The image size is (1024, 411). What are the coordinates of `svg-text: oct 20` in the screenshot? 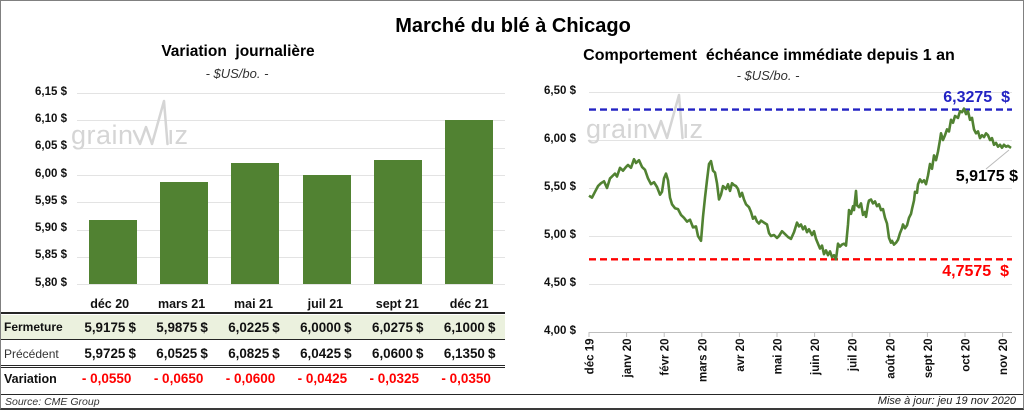 It's located at (967, 355).